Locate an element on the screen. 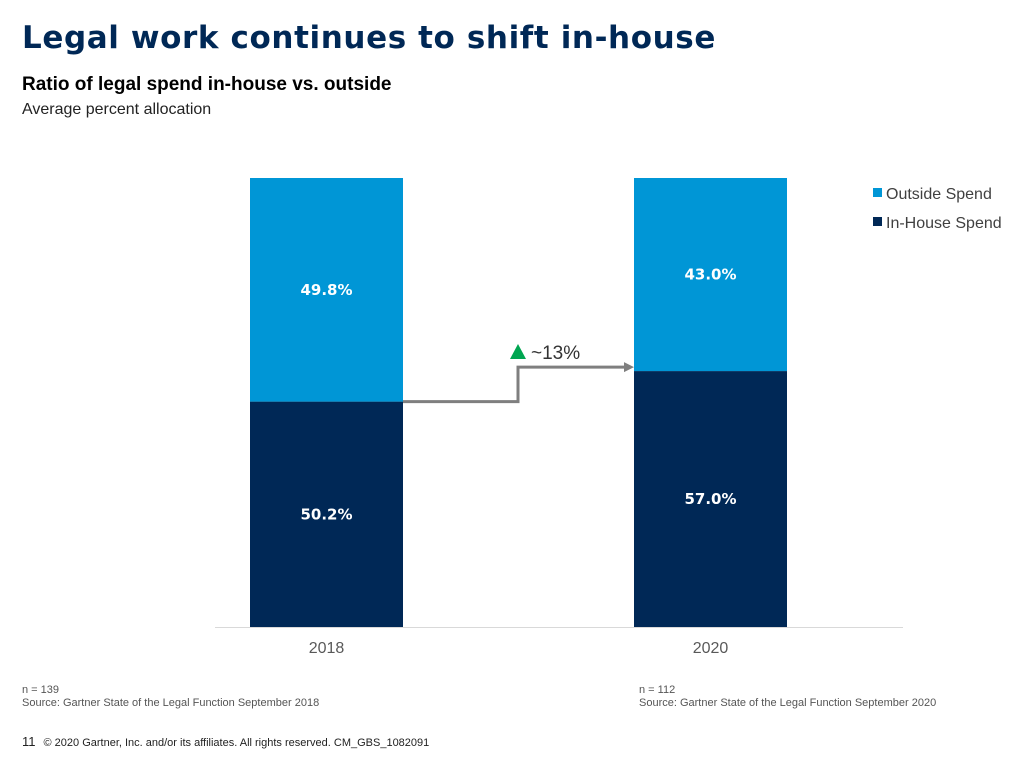 This screenshot has height=758, width=1024. legend-label-inhouse: In-House Spend is located at coordinates (944, 223).